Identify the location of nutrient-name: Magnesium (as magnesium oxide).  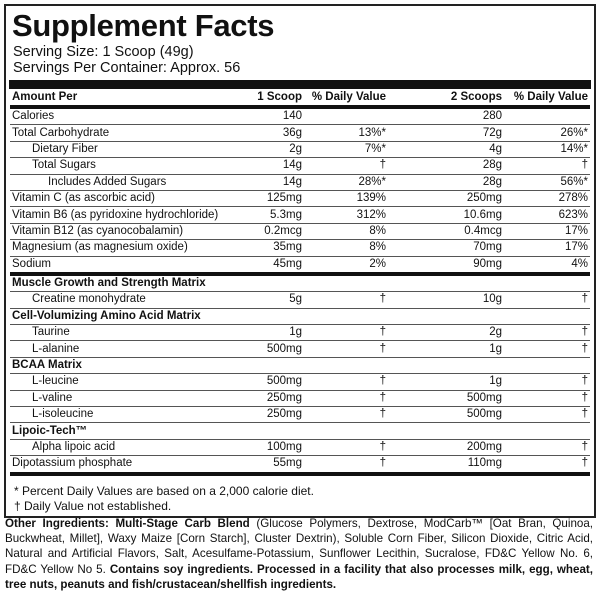
(121, 248).